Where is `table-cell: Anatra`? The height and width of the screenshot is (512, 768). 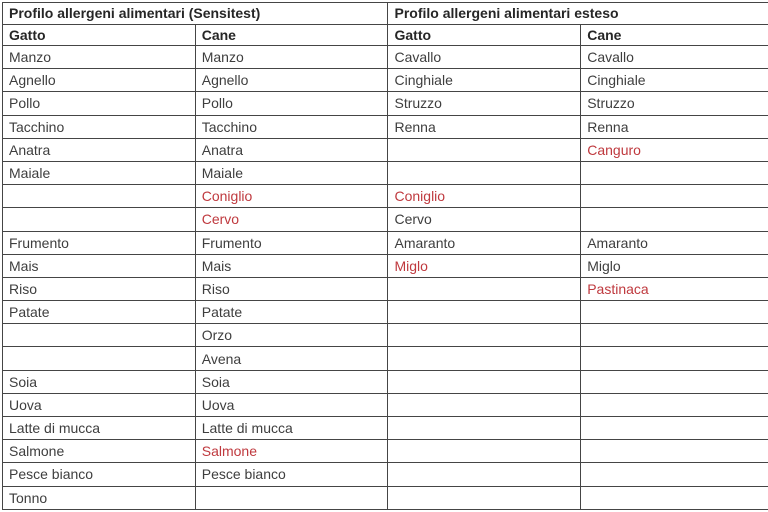 table-cell: Anatra is located at coordinates (291, 149).